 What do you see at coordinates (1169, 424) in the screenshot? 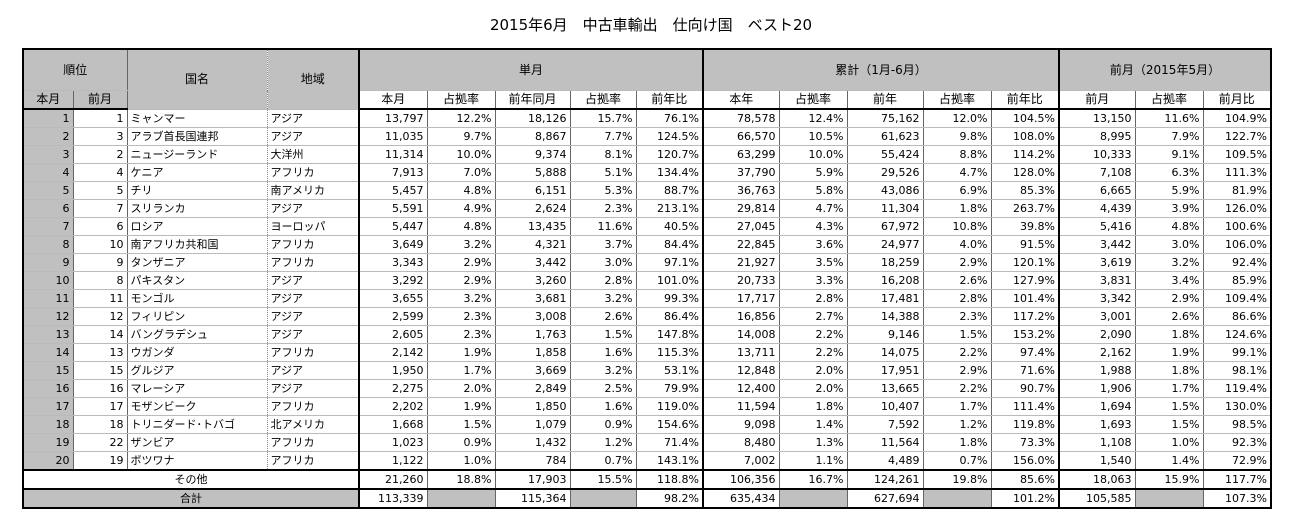
I see `prev-month-share-cell: 1.5%` at bounding box center [1169, 424].